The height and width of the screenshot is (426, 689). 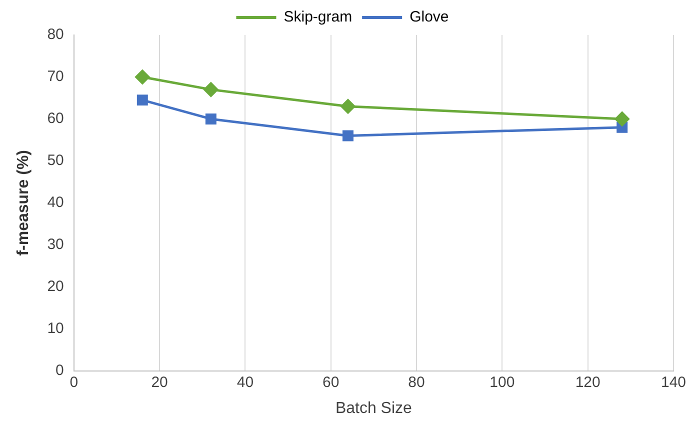 I want to click on x-tick-label: 80, so click(x=416, y=382).